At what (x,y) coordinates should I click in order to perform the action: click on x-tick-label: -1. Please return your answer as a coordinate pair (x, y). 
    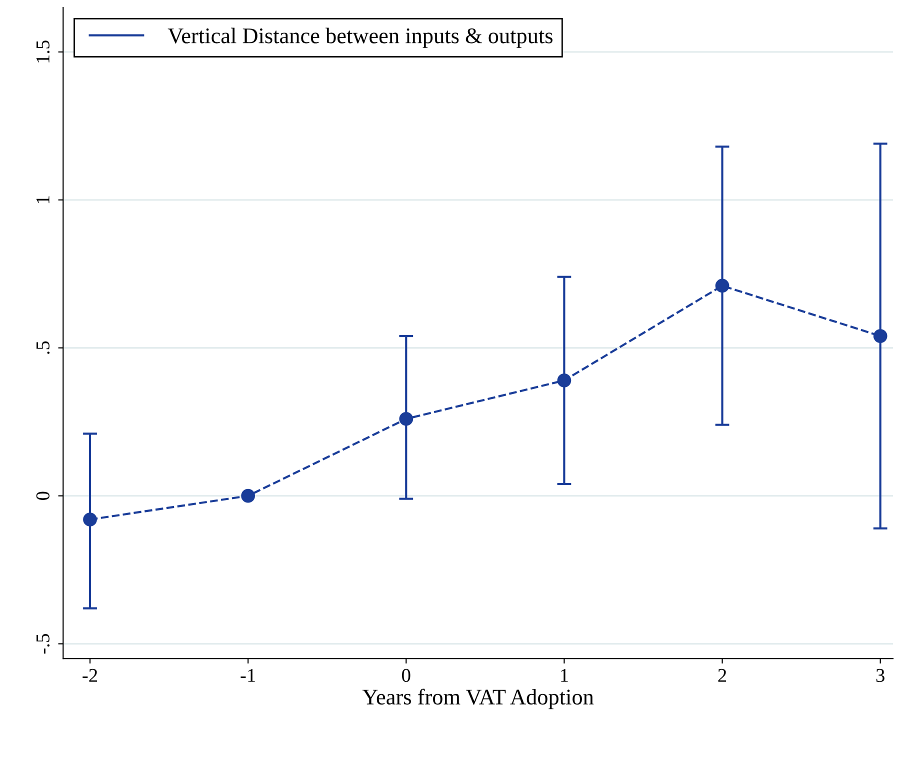
    Looking at the image, I should click on (248, 675).